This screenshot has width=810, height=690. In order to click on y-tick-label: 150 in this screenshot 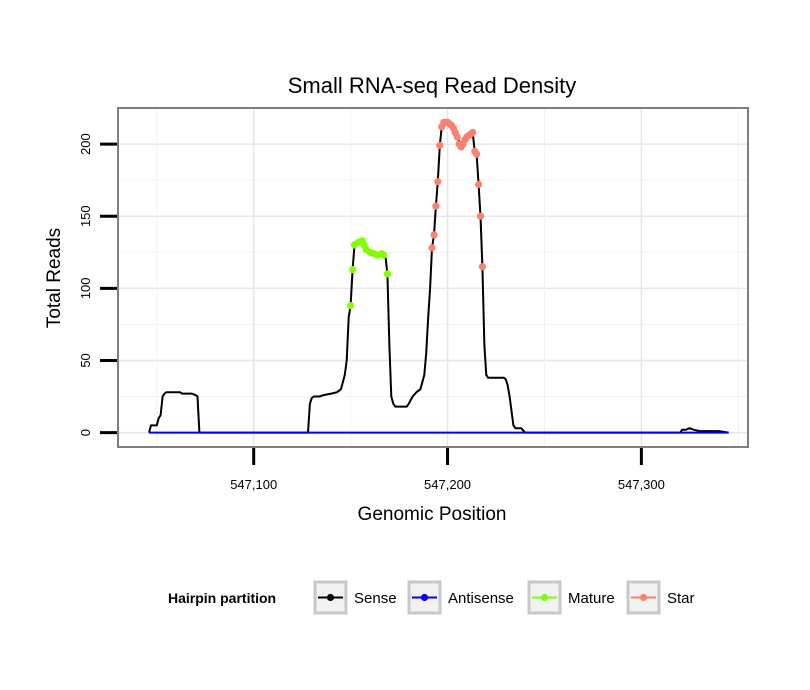, I will do `click(85, 216)`.